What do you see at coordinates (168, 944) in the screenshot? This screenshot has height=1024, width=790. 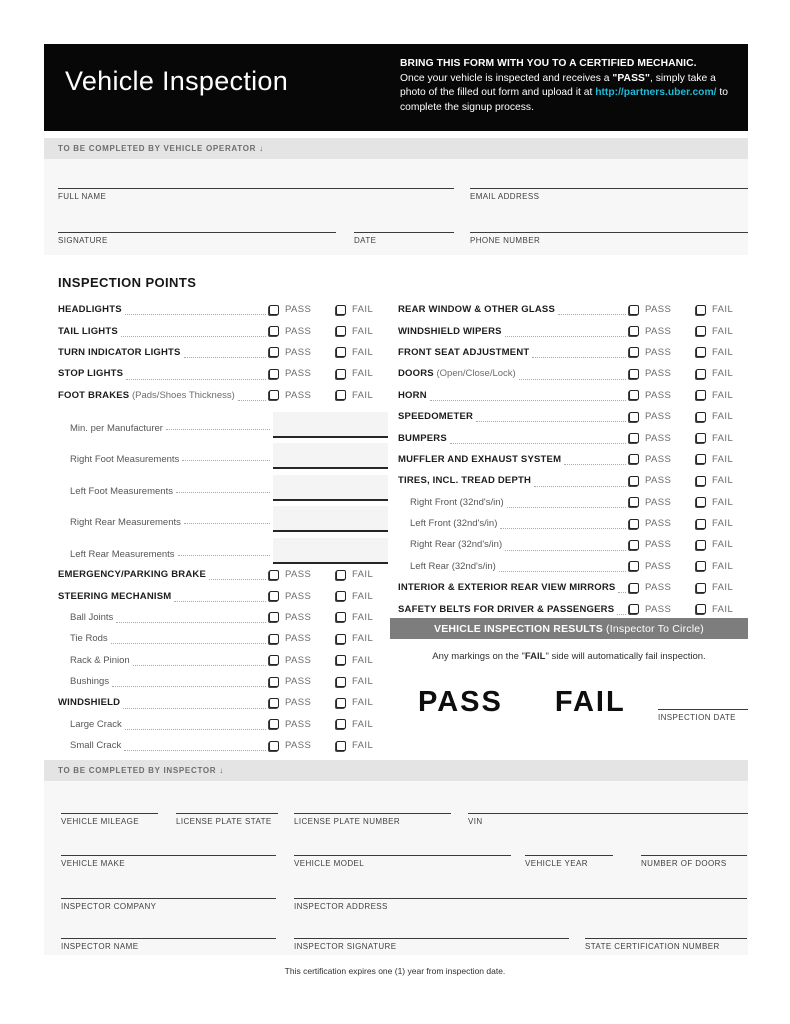 I see `inspector-name-field: INSPECTOR NAME` at bounding box center [168, 944].